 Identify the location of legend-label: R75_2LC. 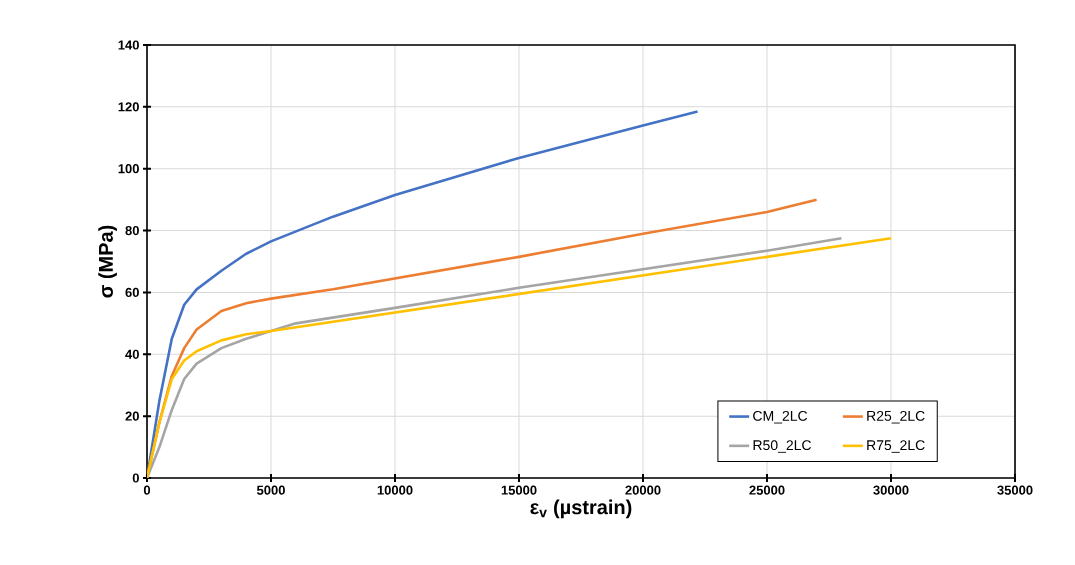
(896, 446).